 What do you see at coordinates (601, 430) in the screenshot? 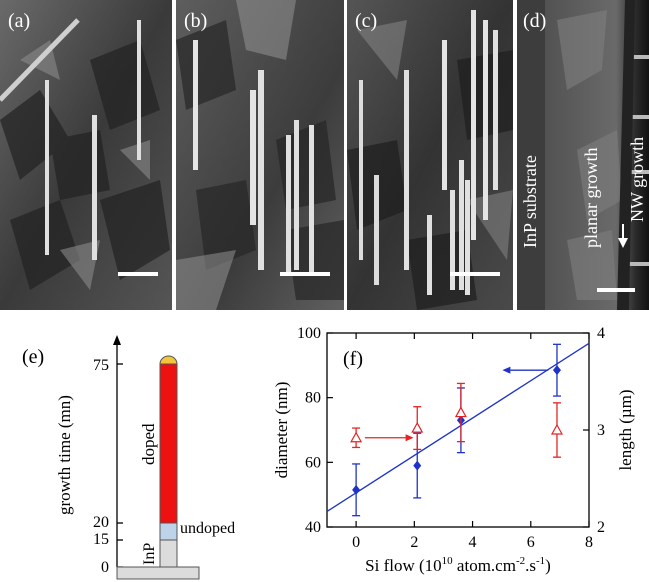
I see `y-right-tick-label: 3` at bounding box center [601, 430].